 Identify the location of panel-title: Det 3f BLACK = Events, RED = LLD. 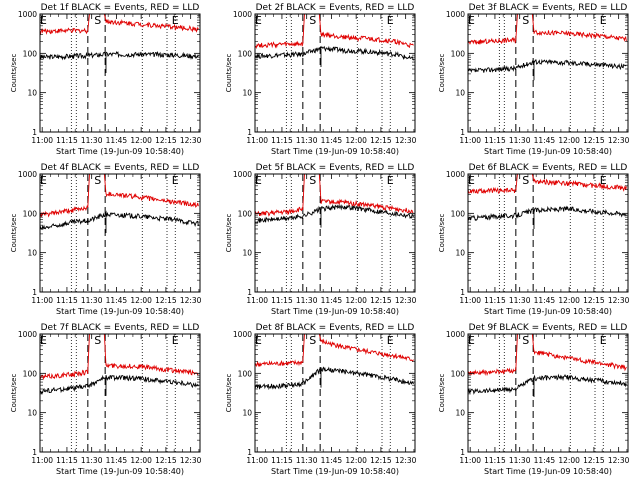
(548, 8).